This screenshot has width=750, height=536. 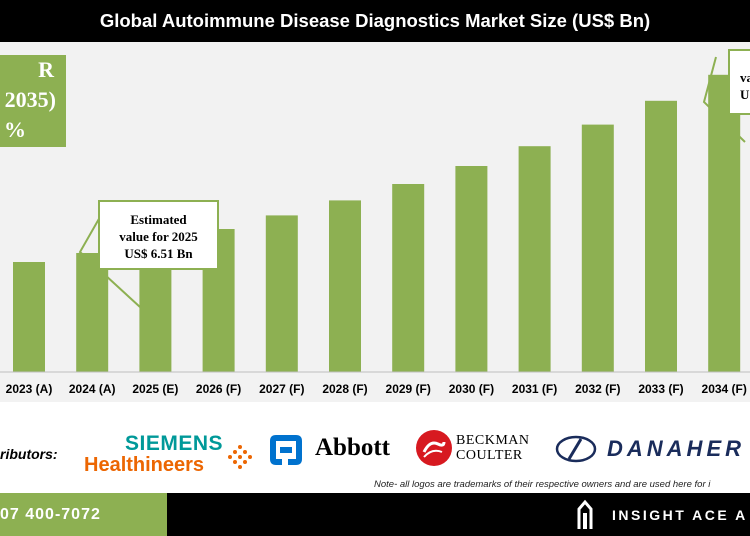 I want to click on abbott-mark-icon, so click(x=286, y=450).